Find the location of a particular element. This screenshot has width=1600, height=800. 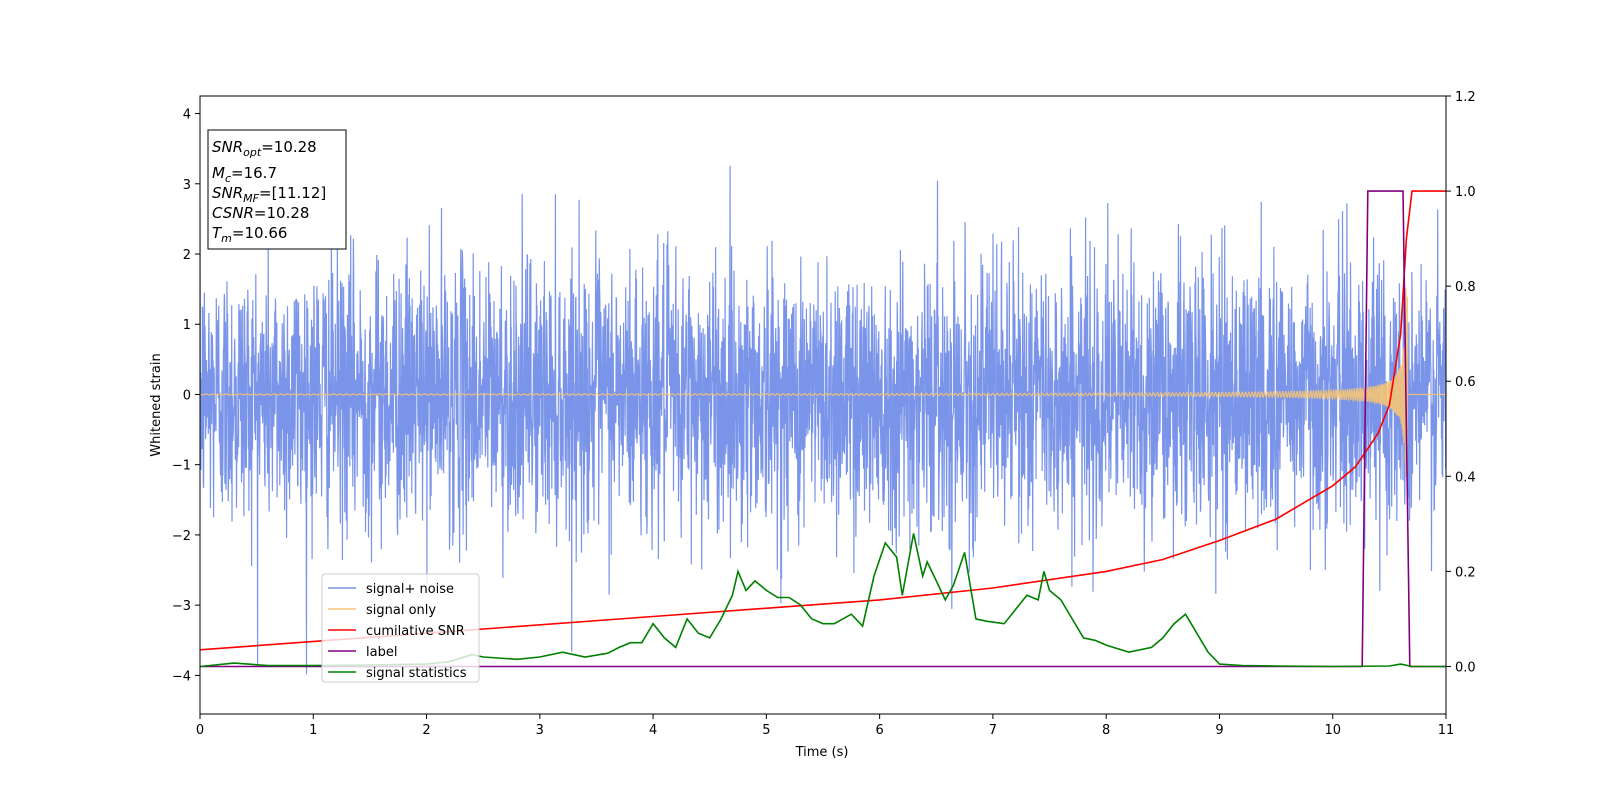

y2-tick-label: 0.6 is located at coordinates (1465, 382).